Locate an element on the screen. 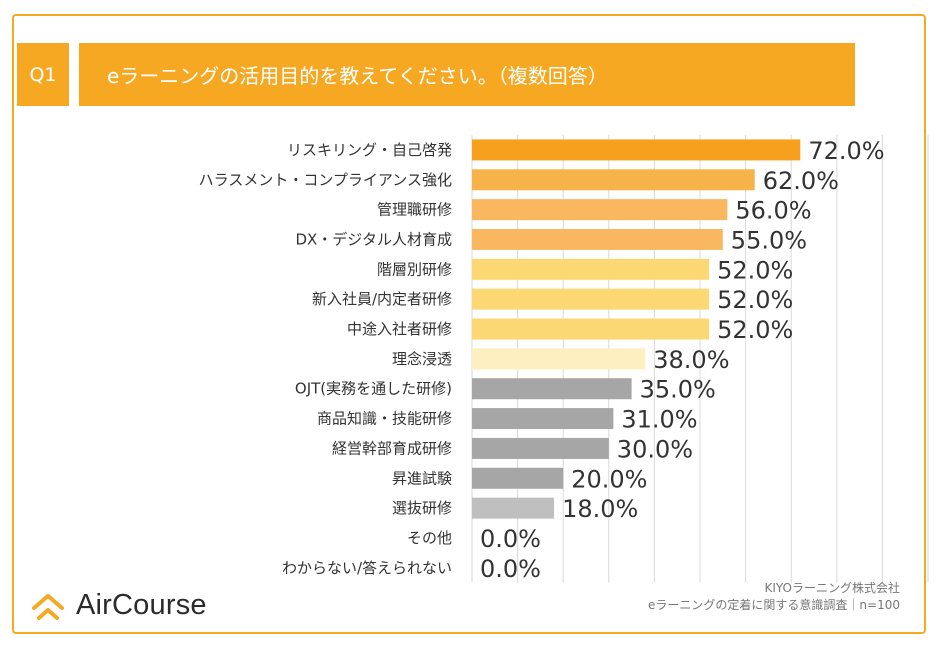 The image size is (940, 650). category-label: ハラスメント・コンプライアンス強化 is located at coordinates (325, 180).